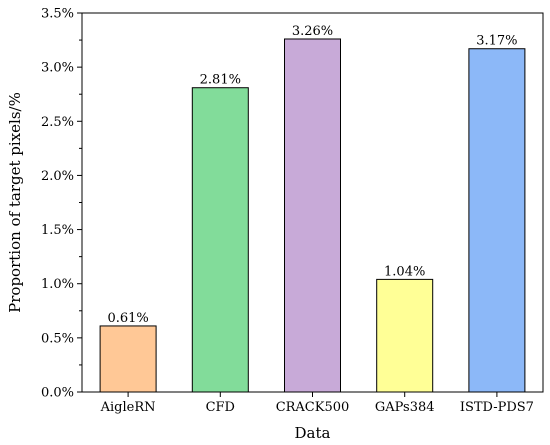  I want to click on bar-istd-pds7, so click(497, 220).